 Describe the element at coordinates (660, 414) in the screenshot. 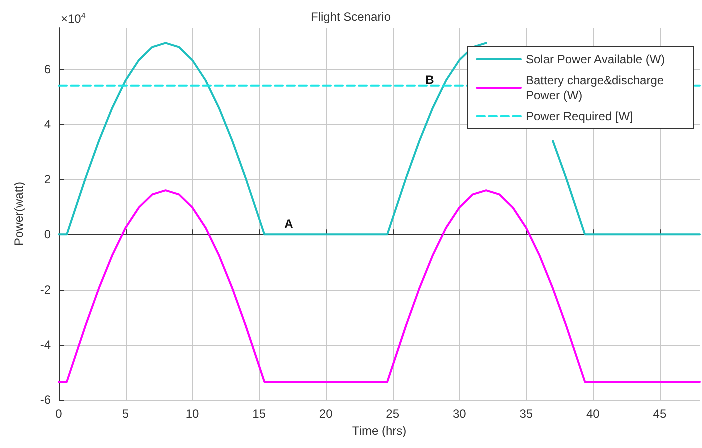

I see `x-tick-label: 45` at that location.